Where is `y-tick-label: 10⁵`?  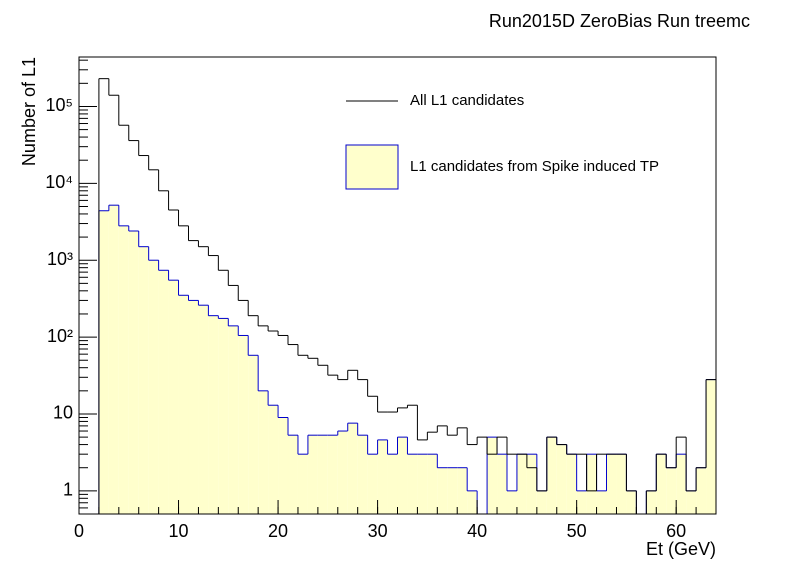
y-tick-label: 10⁵ is located at coordinates (59, 105).